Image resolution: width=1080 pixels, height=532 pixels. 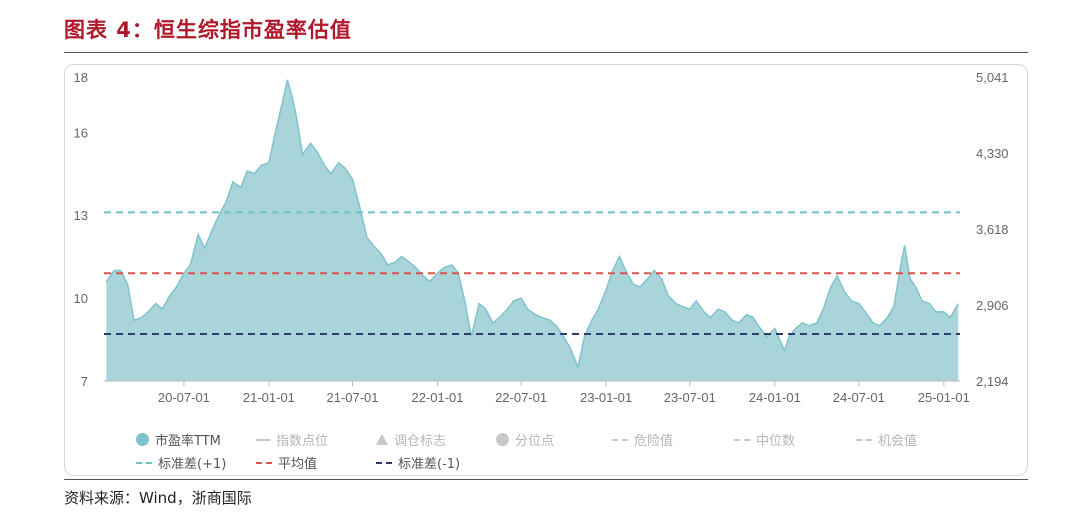 What do you see at coordinates (546, 479) in the screenshot?
I see `source-rule` at bounding box center [546, 479].